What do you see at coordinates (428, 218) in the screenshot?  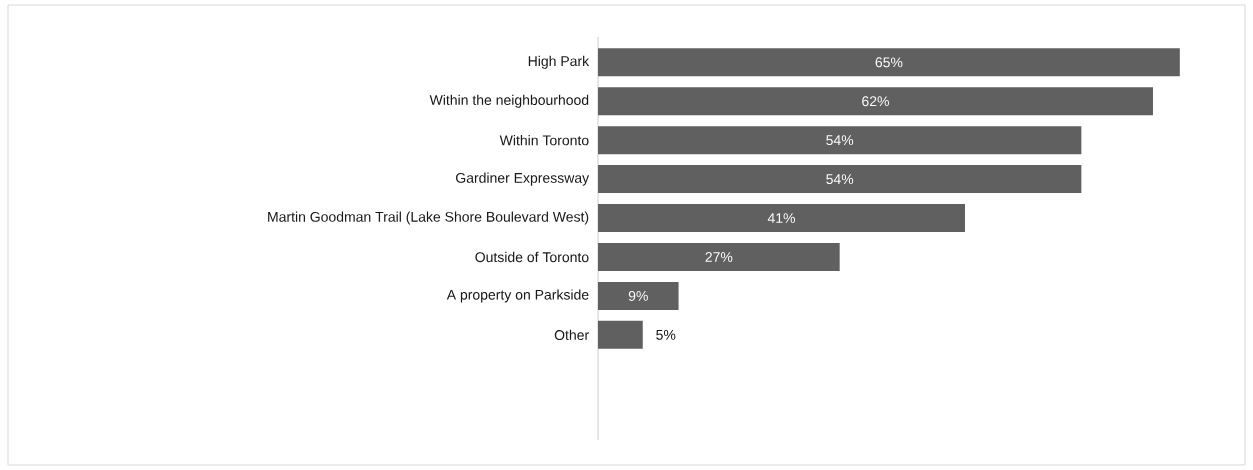 I see `y-tick-label: Martin Goodman Trail (Lake Shore Boulevard West)` at bounding box center [428, 218].